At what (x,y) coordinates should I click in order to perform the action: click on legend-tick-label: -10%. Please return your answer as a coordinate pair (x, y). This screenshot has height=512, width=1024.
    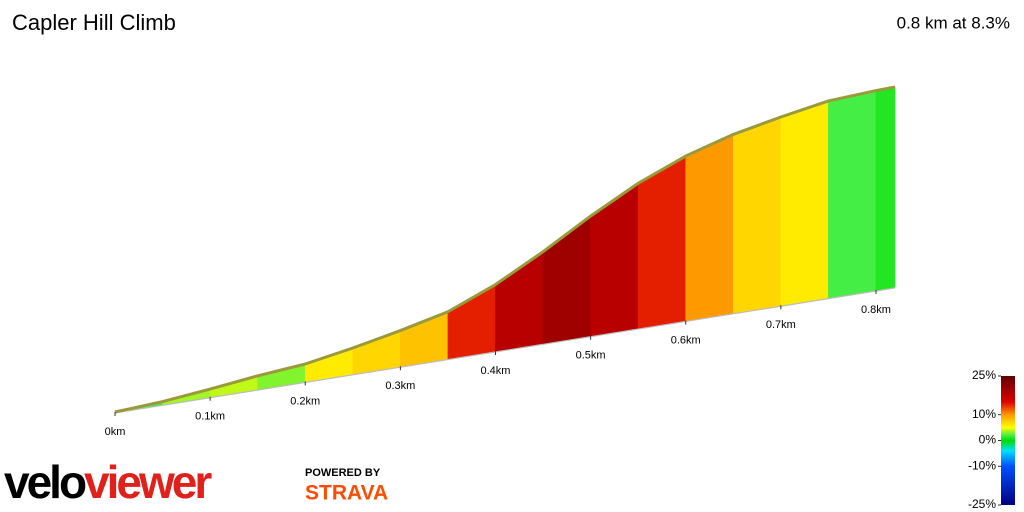
    Looking at the image, I should click on (982, 465).